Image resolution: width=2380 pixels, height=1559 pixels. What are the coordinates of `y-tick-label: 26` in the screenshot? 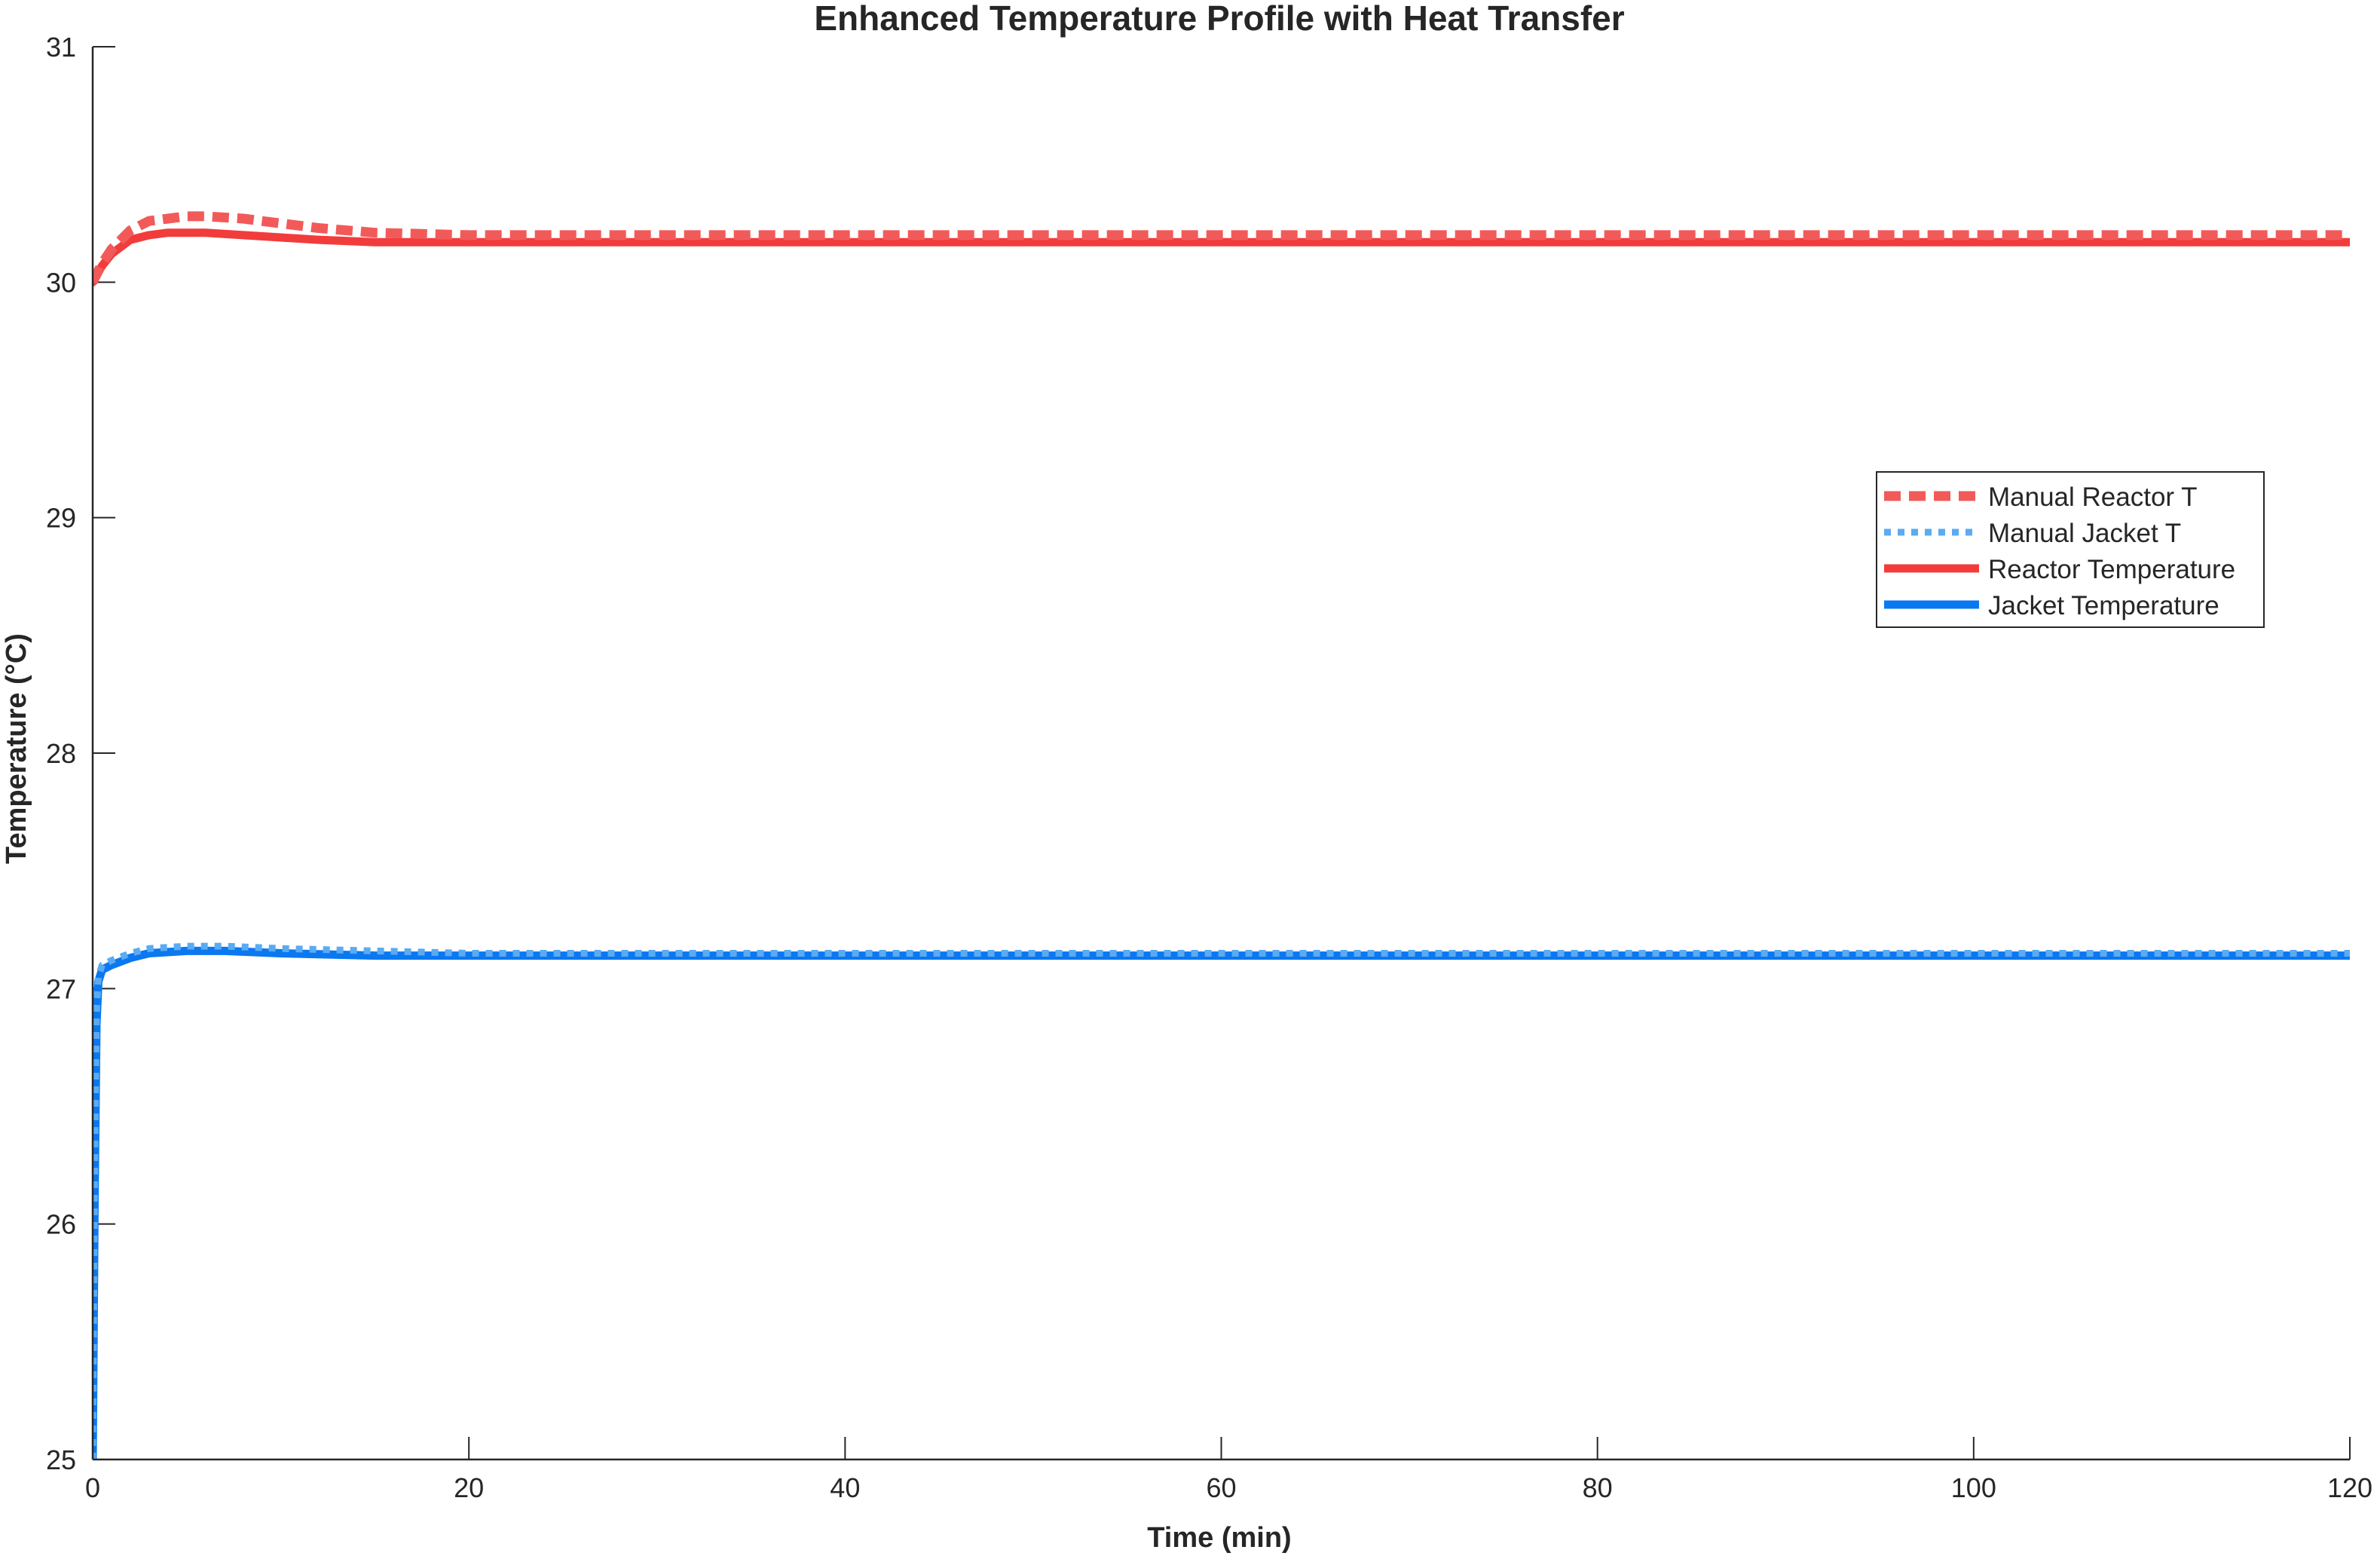 It's located at (61, 1224).